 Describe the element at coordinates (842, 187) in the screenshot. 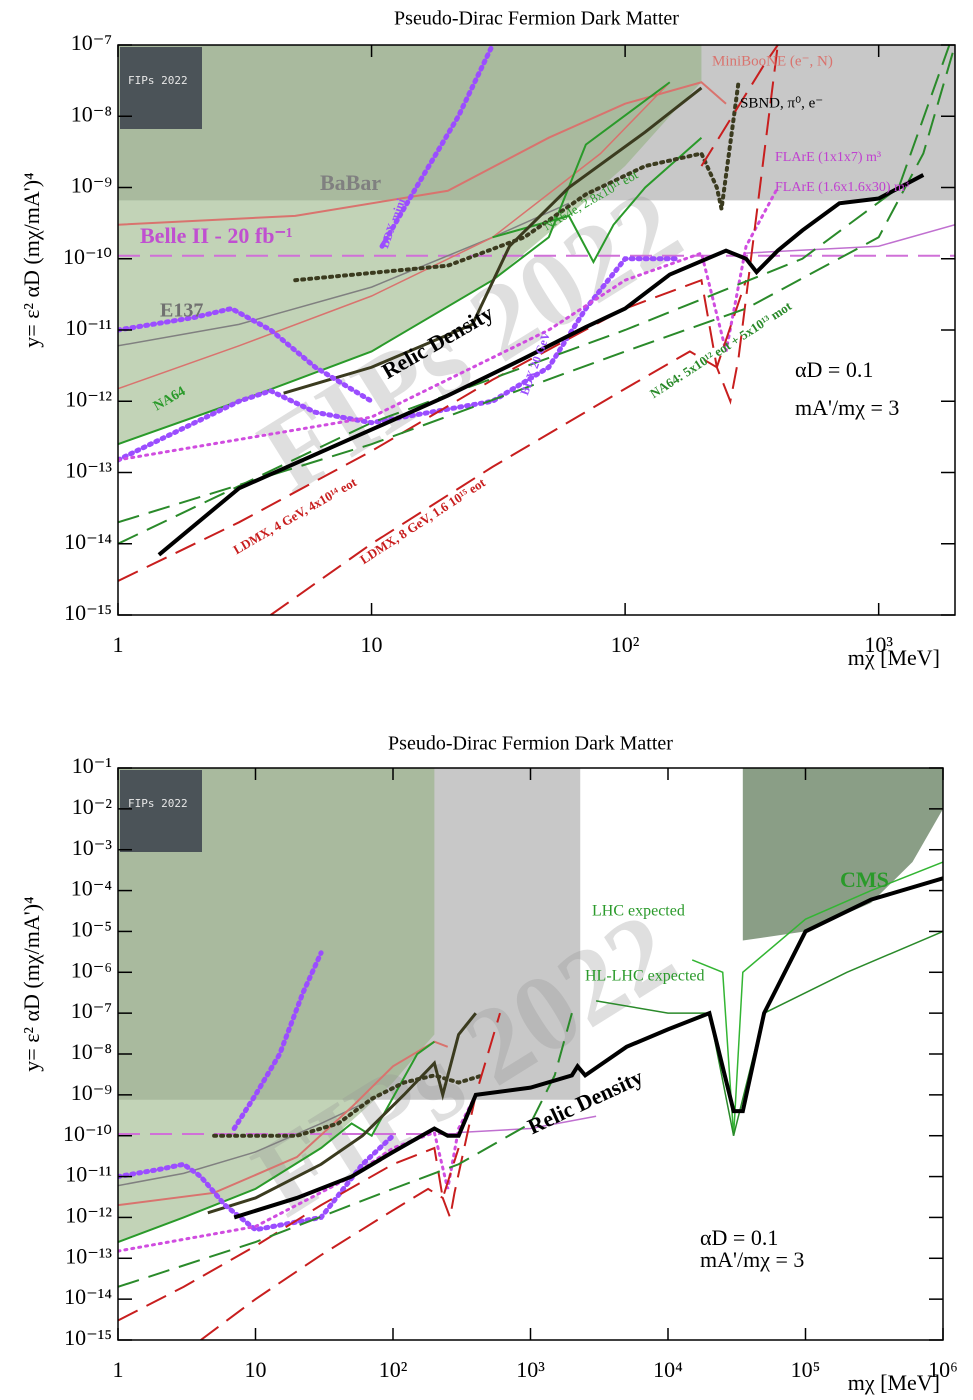

I see `curve-label: FLArE (1.6x1.6x30) m³` at that location.